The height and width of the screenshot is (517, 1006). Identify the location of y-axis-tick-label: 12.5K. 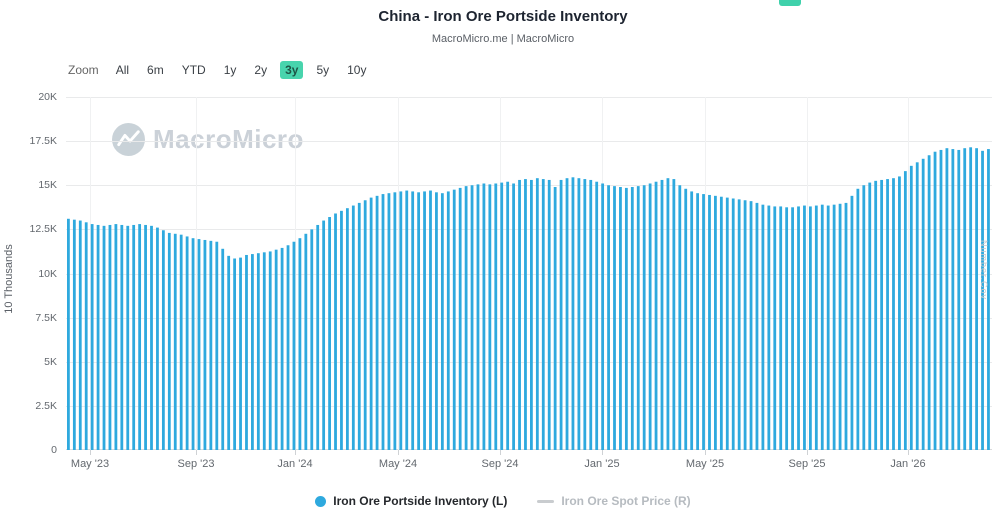
(43, 229).